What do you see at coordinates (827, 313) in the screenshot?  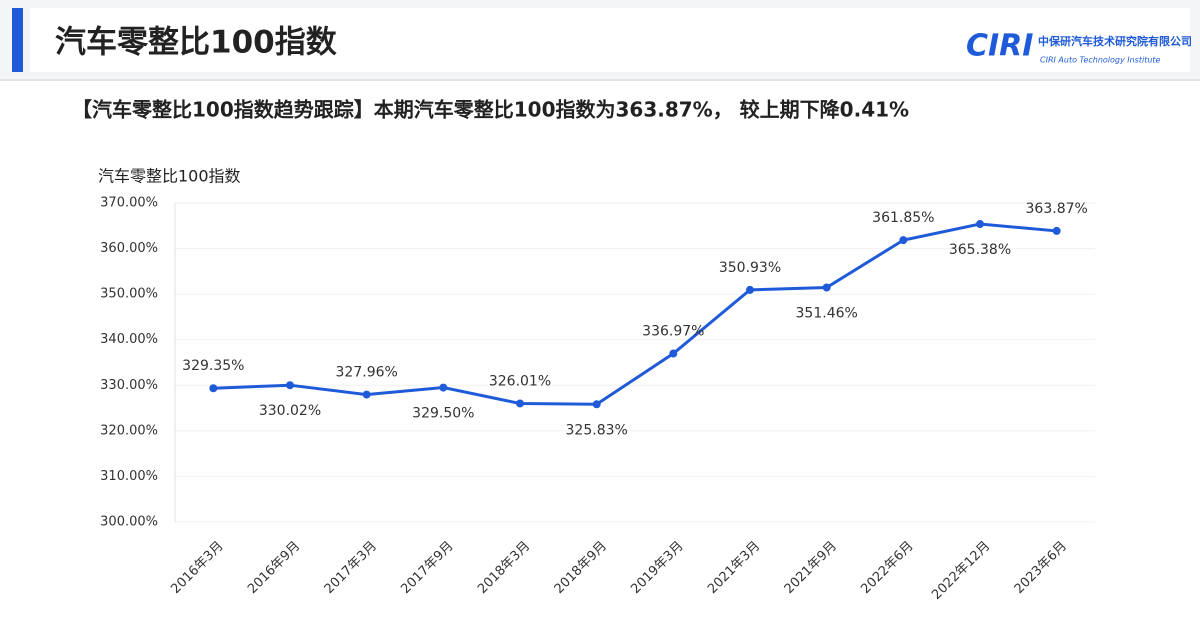 I see `data-label: 351.46%` at bounding box center [827, 313].